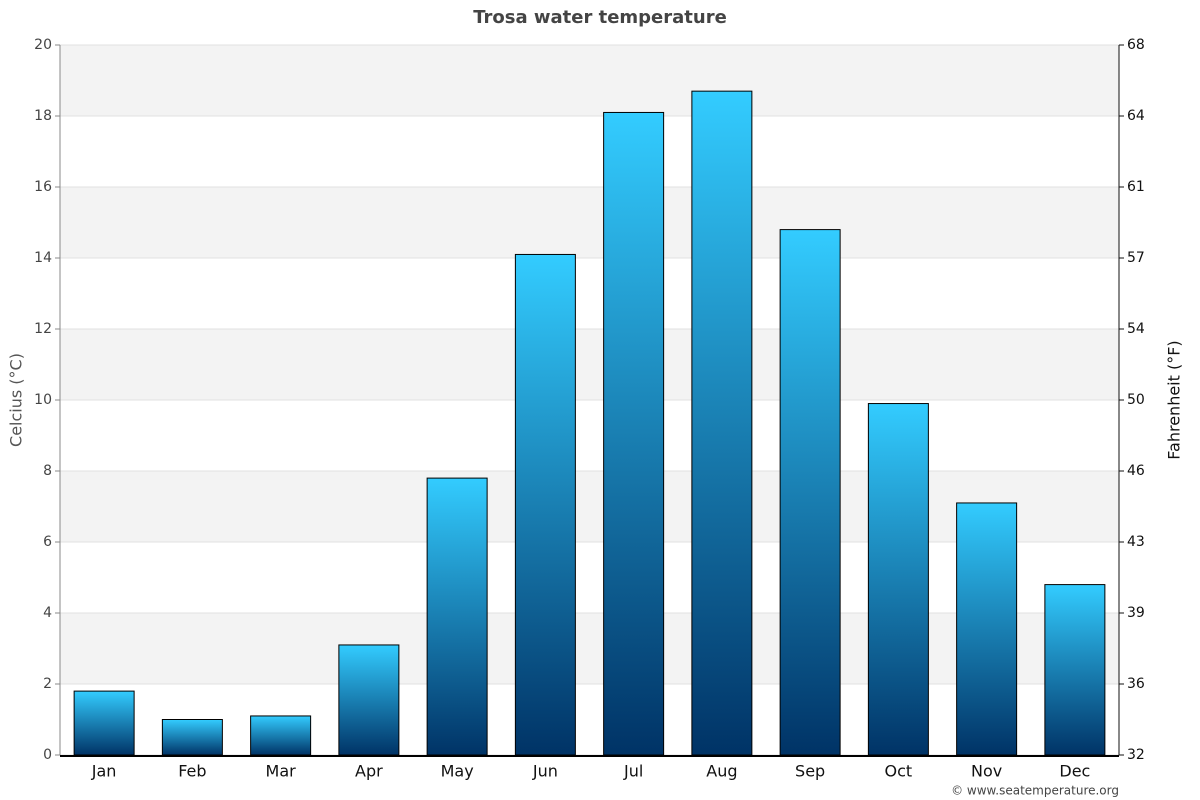 Image resolution: width=1200 pixels, height=800 pixels. Describe the element at coordinates (369, 771) in the screenshot. I see `x-tick-label: Apr` at that location.